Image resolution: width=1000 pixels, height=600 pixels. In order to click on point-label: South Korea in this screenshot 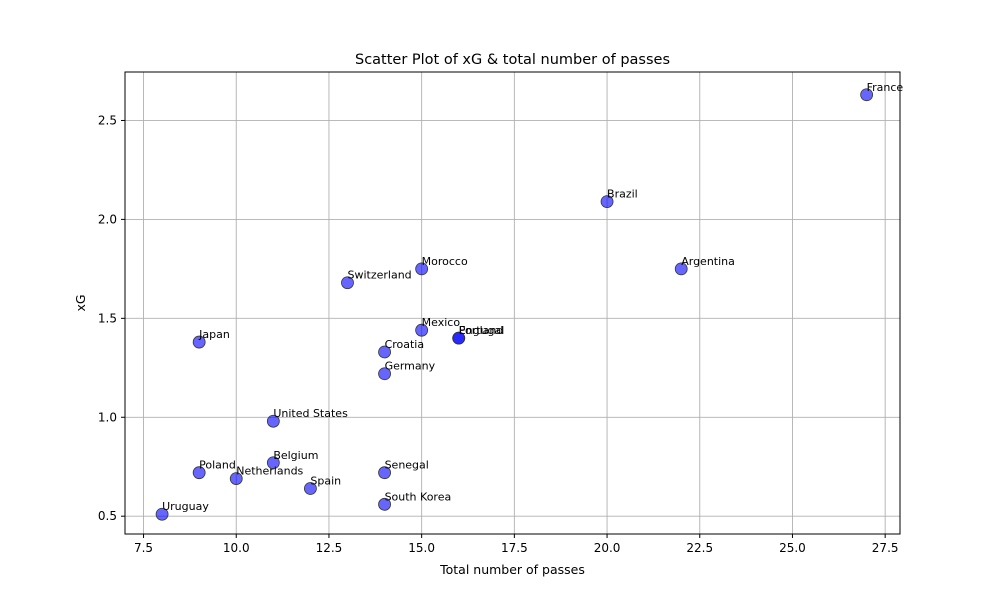, I will do `click(418, 496)`.